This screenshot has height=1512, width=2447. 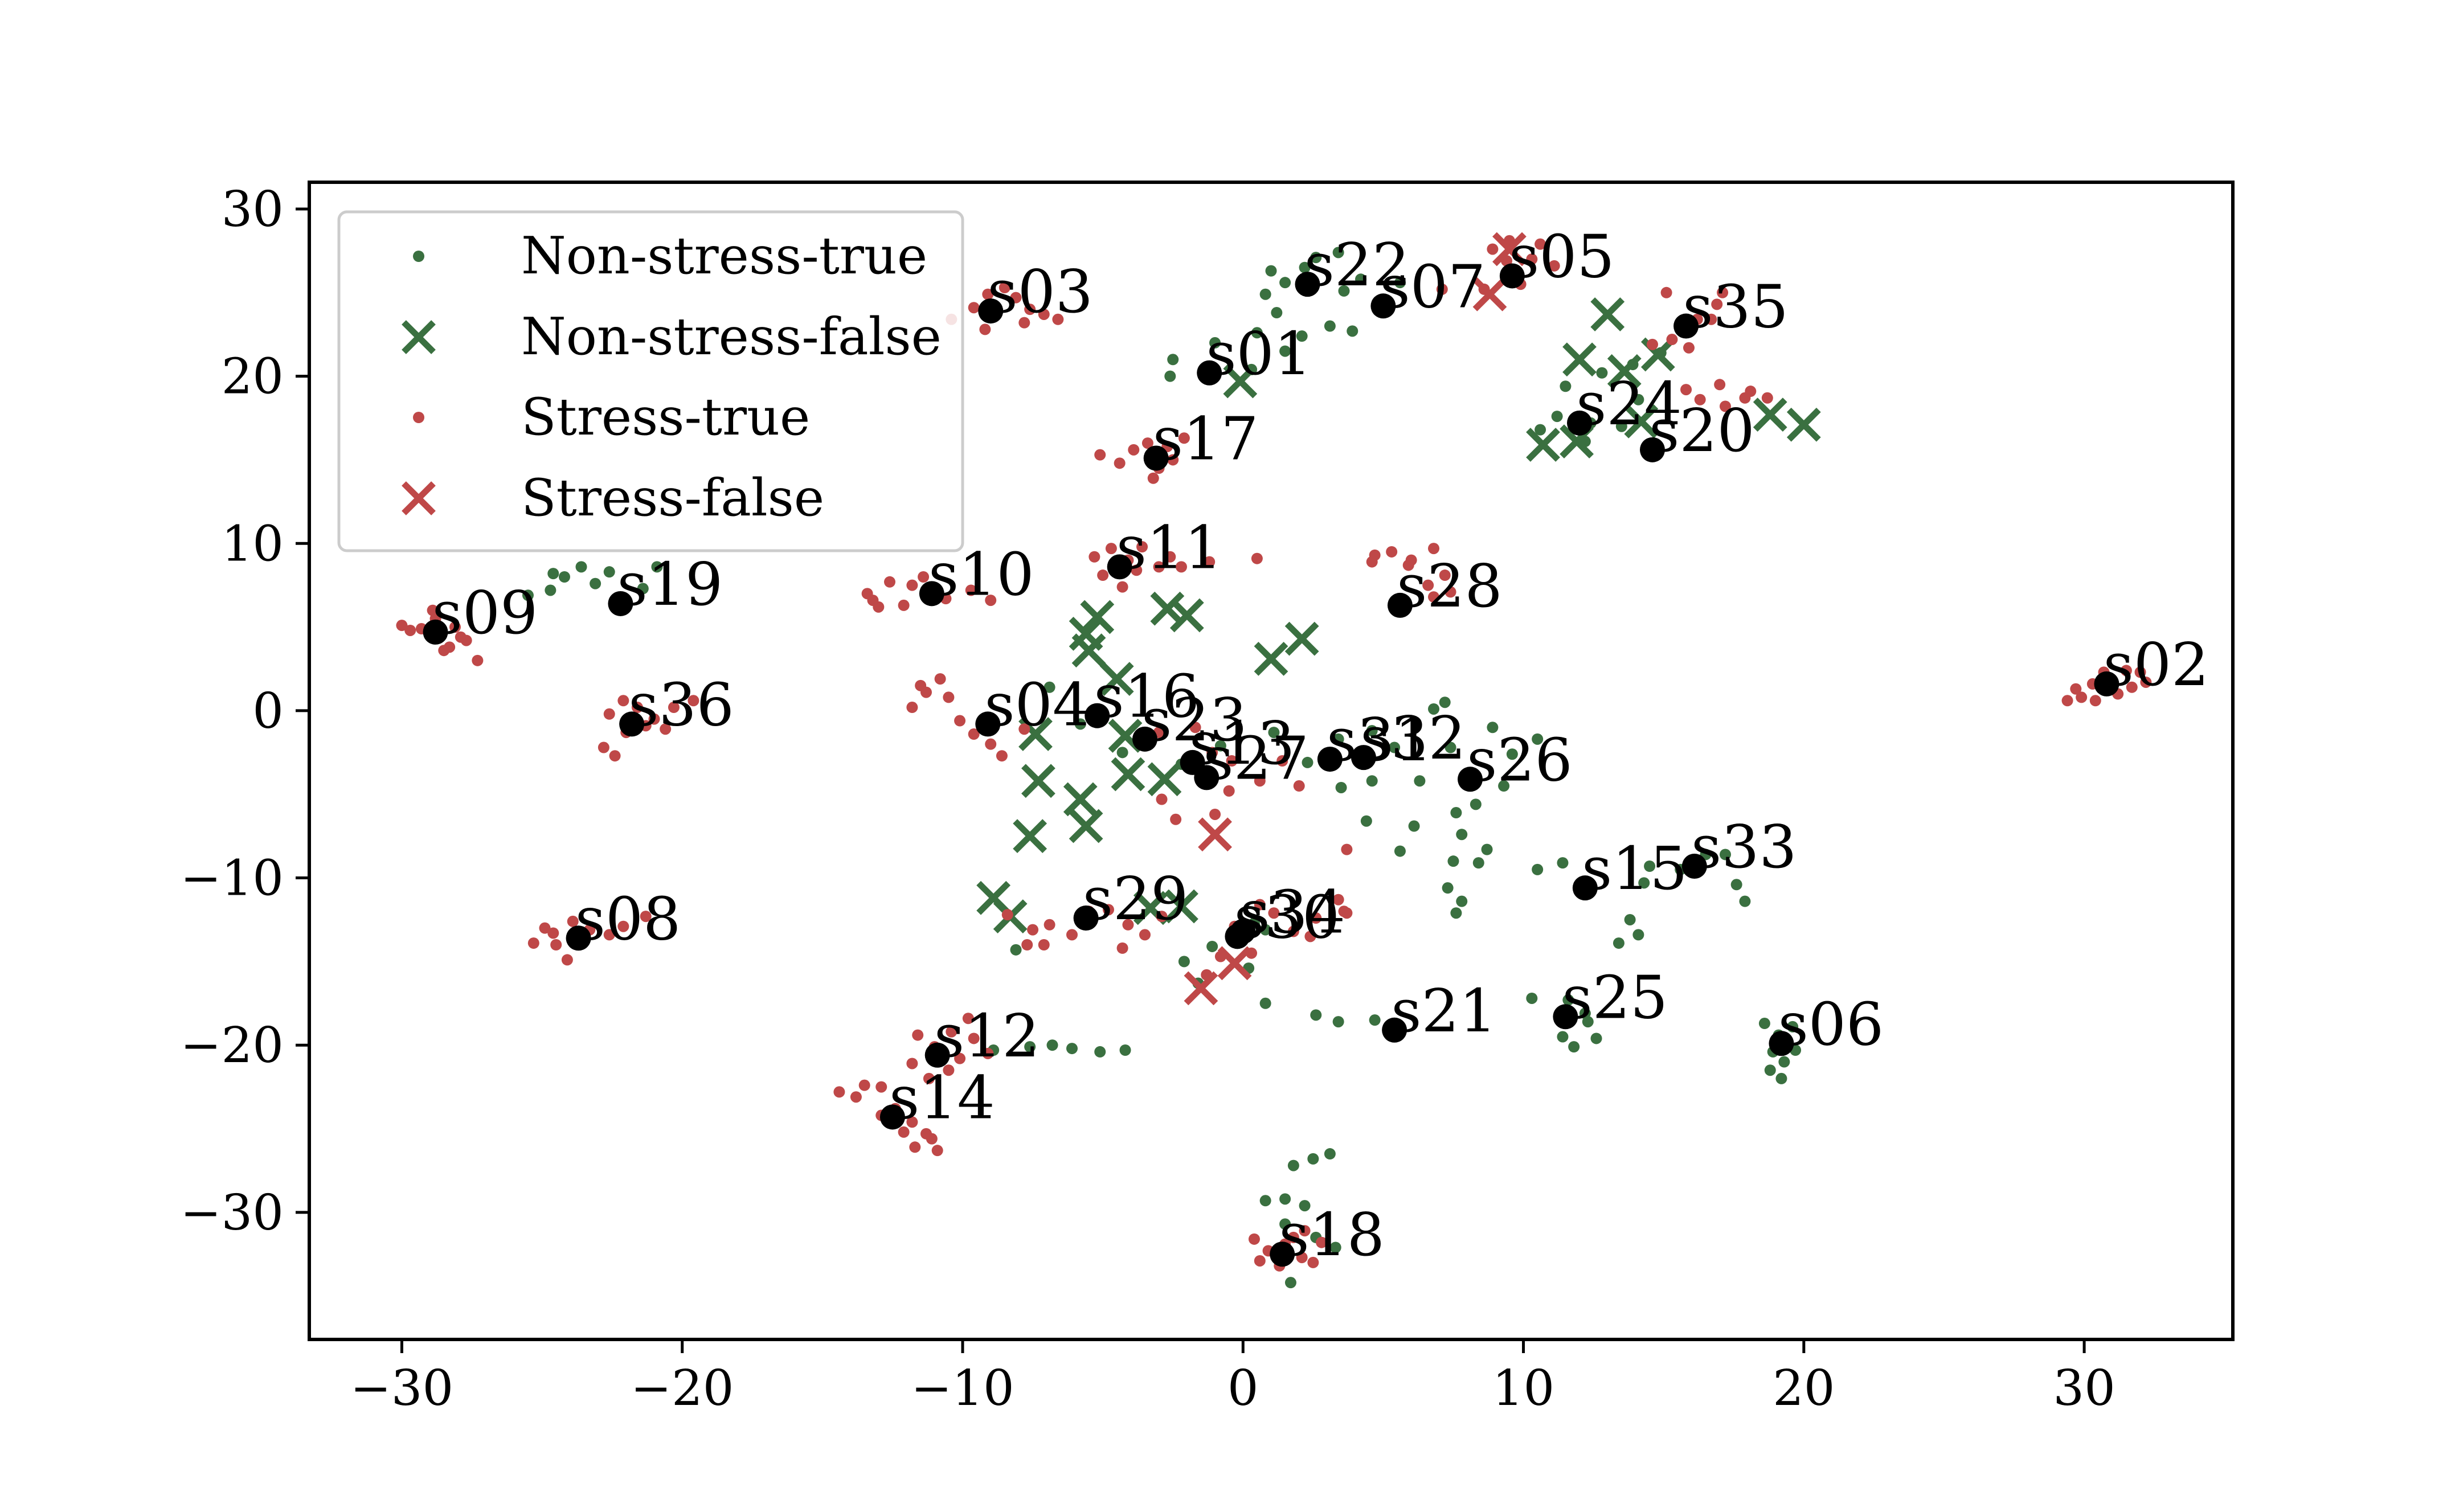 What do you see at coordinates (987, 1036) in the screenshot?
I see `centroid-label-s12: s12` at bounding box center [987, 1036].